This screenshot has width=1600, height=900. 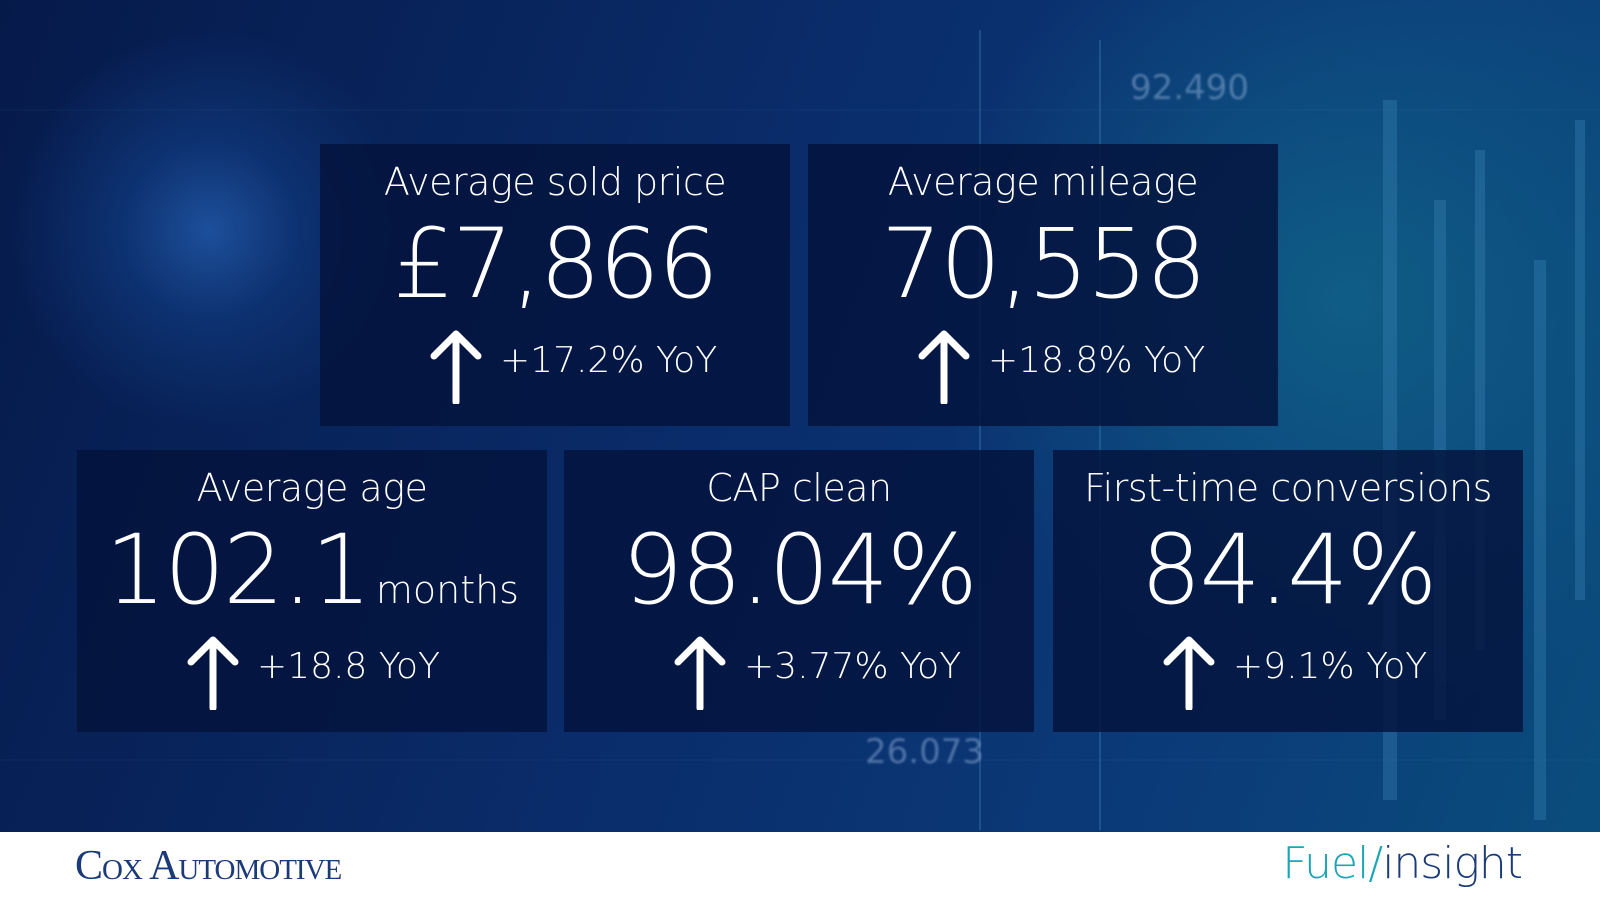 I want to click on stat-card: First-time conversions 84.4% +9.1% YoY, so click(x=1288, y=591).